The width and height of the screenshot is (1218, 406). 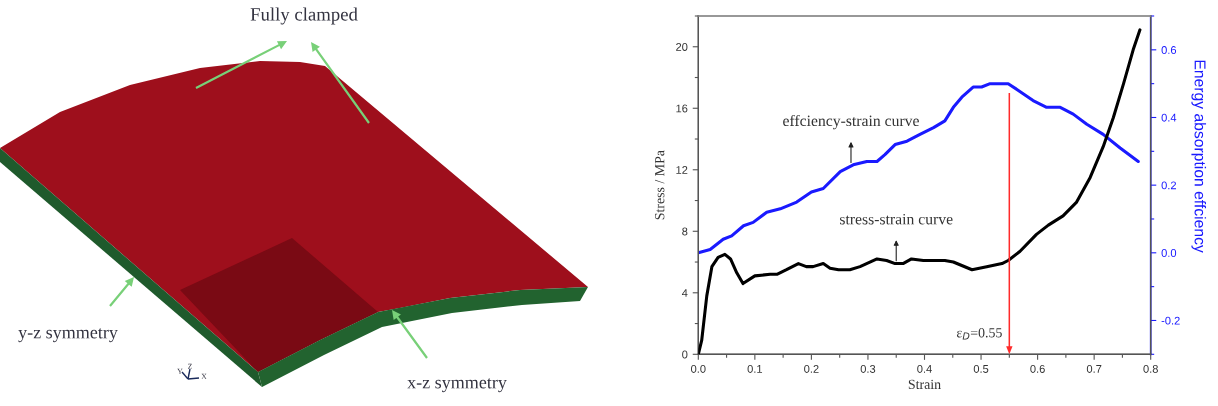 What do you see at coordinates (684, 293) in the screenshot?
I see `y-tick-label: 4` at bounding box center [684, 293].